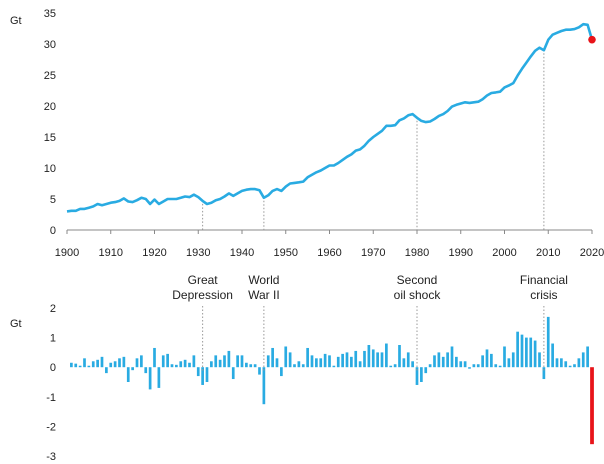 Image resolution: width=604 pixels, height=464 pixels. What do you see at coordinates (543, 295) in the screenshot?
I see `event-annotation-label: crisis` at bounding box center [543, 295].